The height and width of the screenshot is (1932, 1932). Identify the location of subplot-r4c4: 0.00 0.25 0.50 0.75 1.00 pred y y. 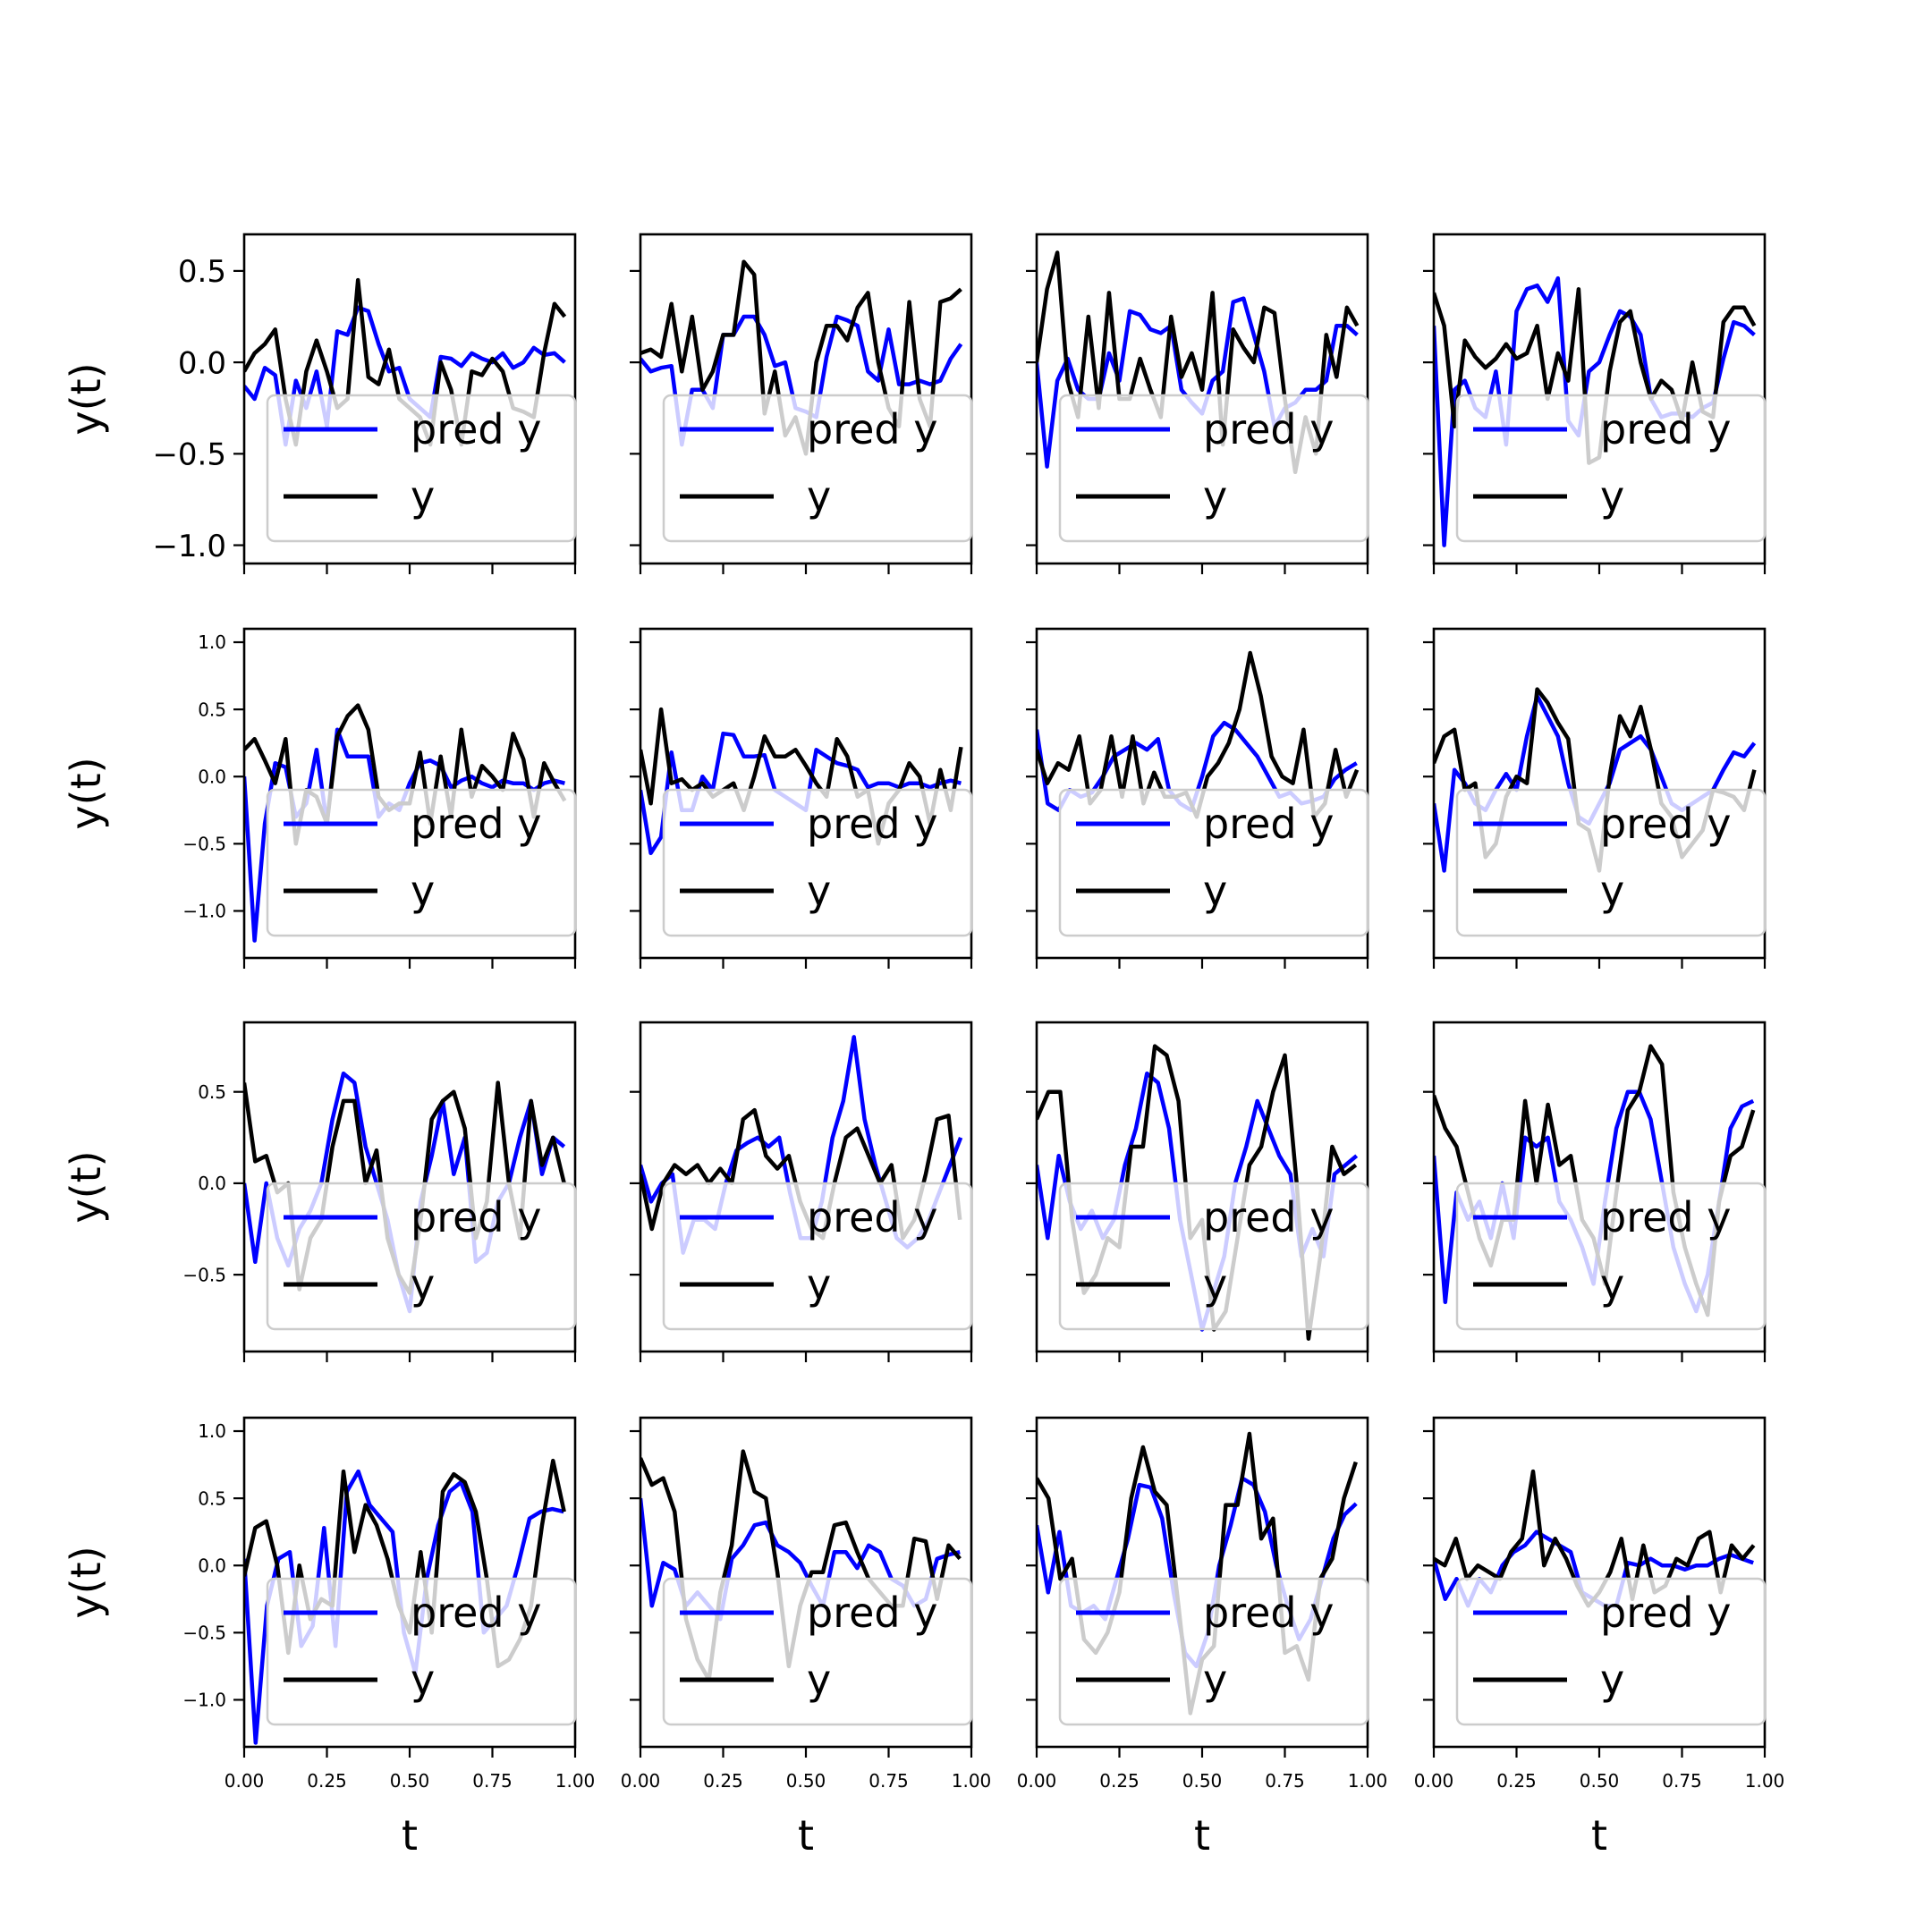
(1599, 1604).